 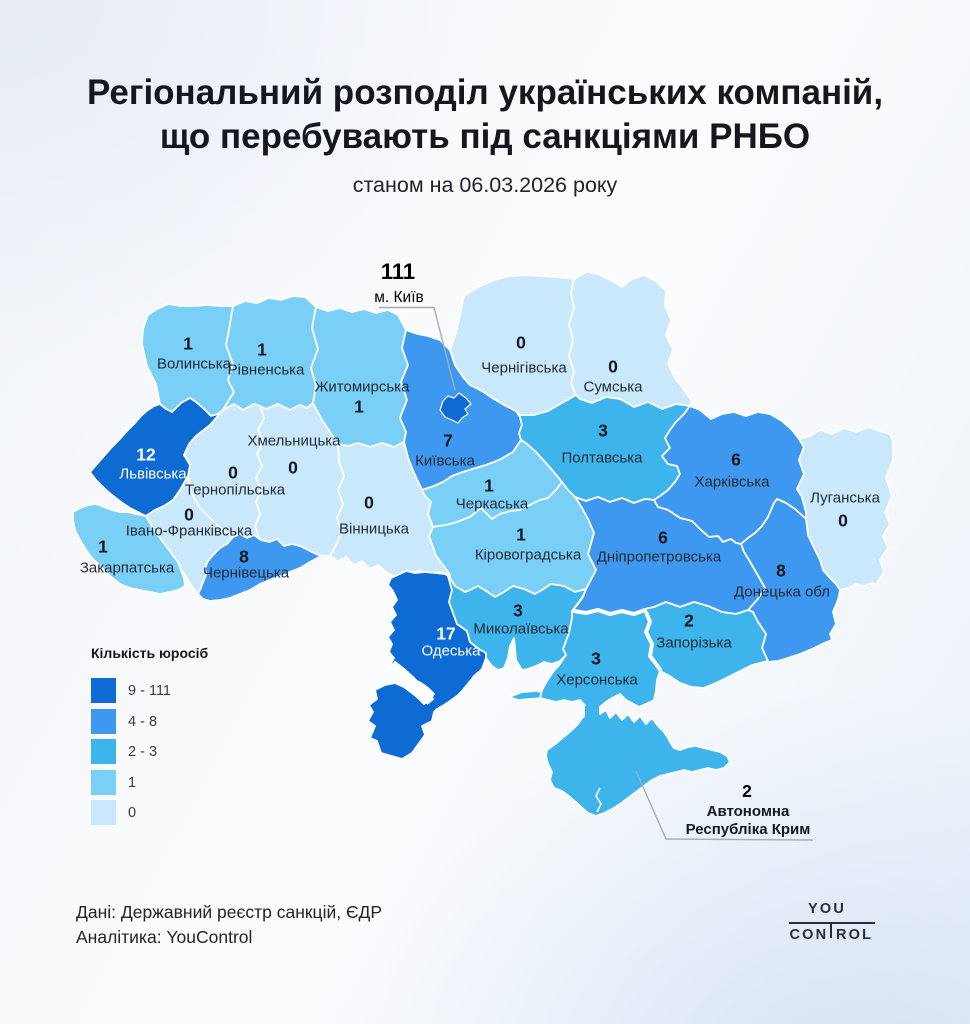 What do you see at coordinates (445, 460) in the screenshot?
I see `svg-text: Київська` at bounding box center [445, 460].